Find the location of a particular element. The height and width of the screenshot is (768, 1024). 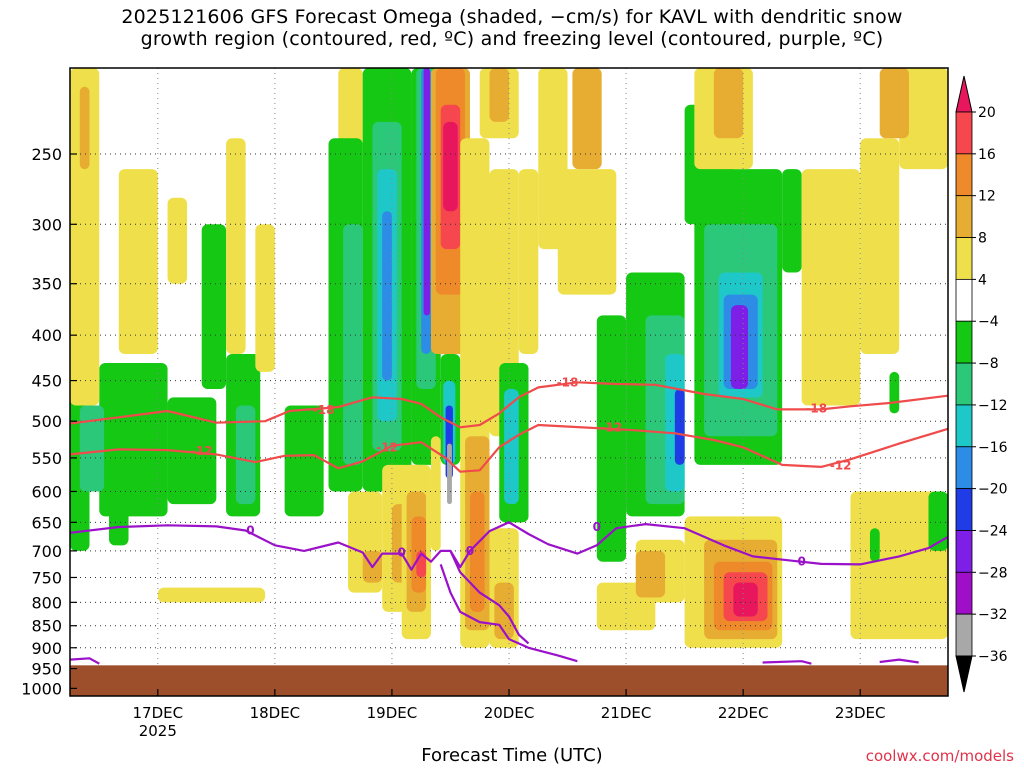

colorbar-label: −24 is located at coordinates (993, 531).